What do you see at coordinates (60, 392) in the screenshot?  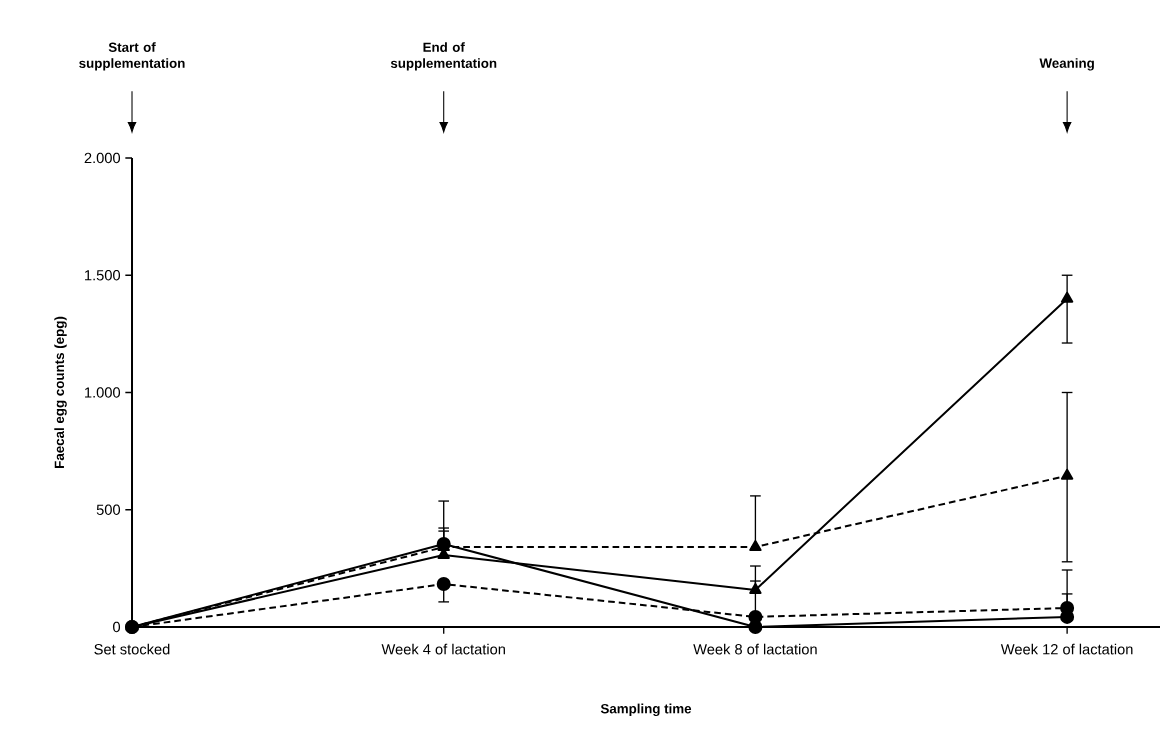 I see `y-axis-title: Faecal egg counts (epg)` at bounding box center [60, 392].